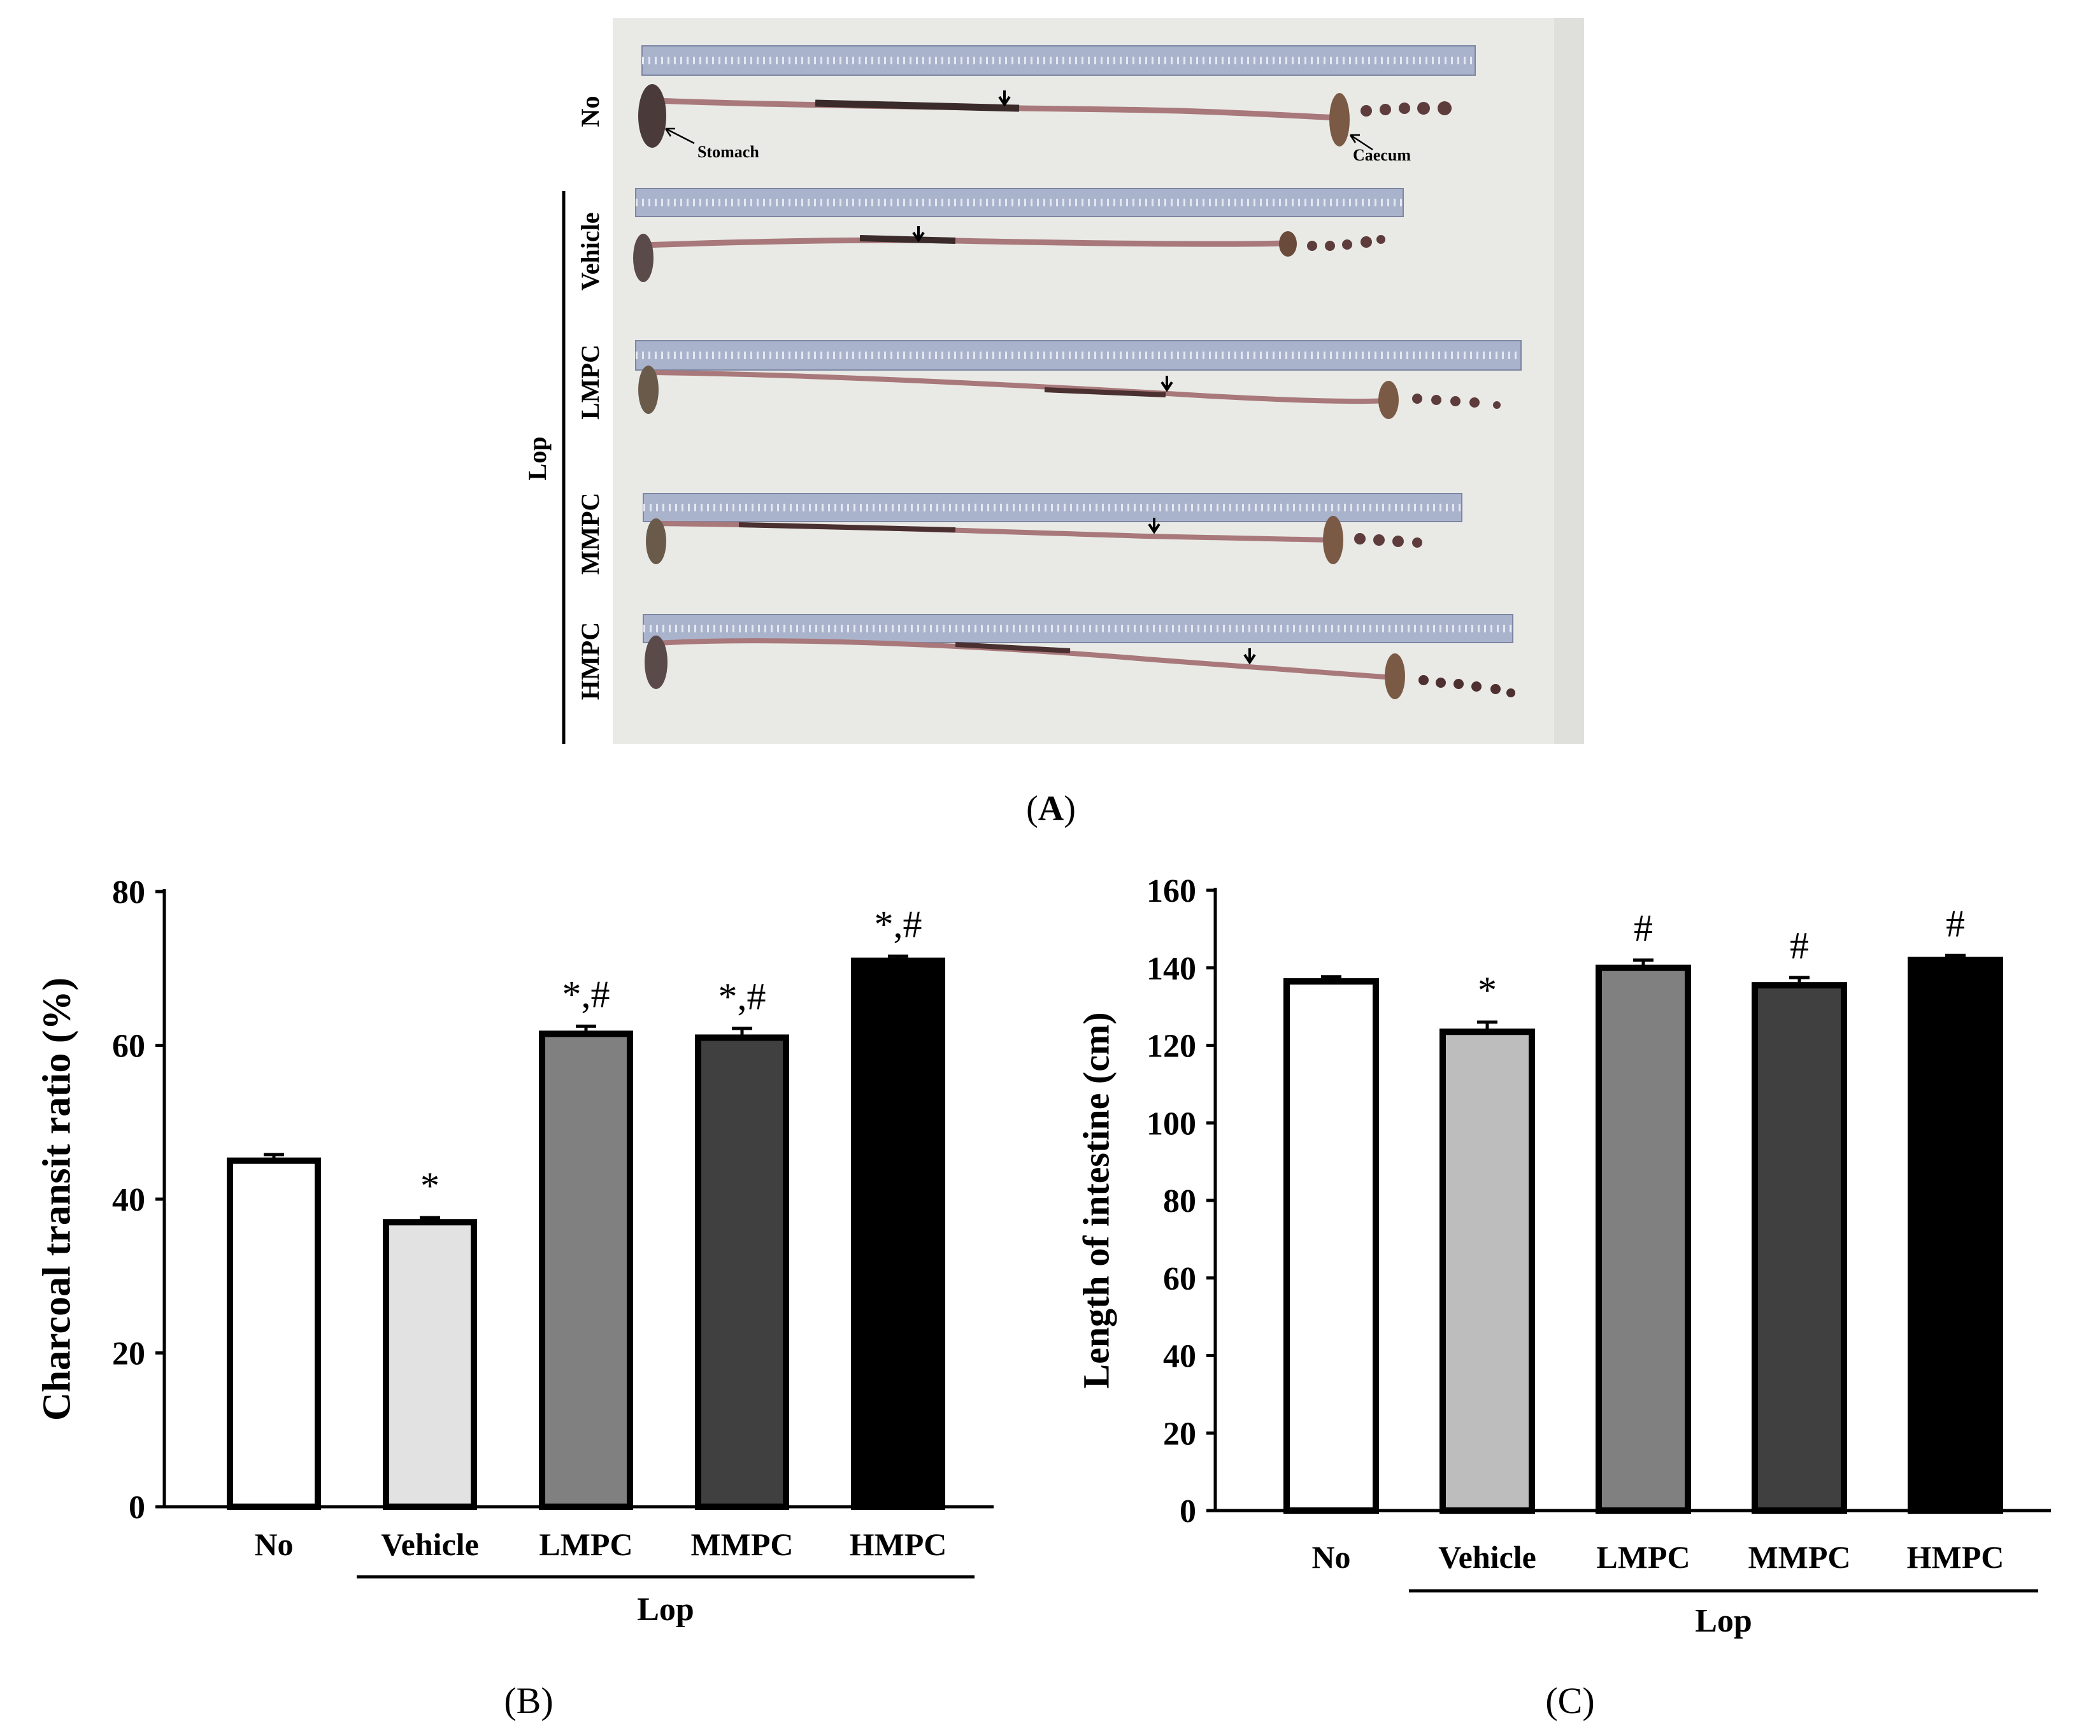 The height and width of the screenshot is (1736, 2100). I want to click on y-tick-label: 140, so click(1171, 969).